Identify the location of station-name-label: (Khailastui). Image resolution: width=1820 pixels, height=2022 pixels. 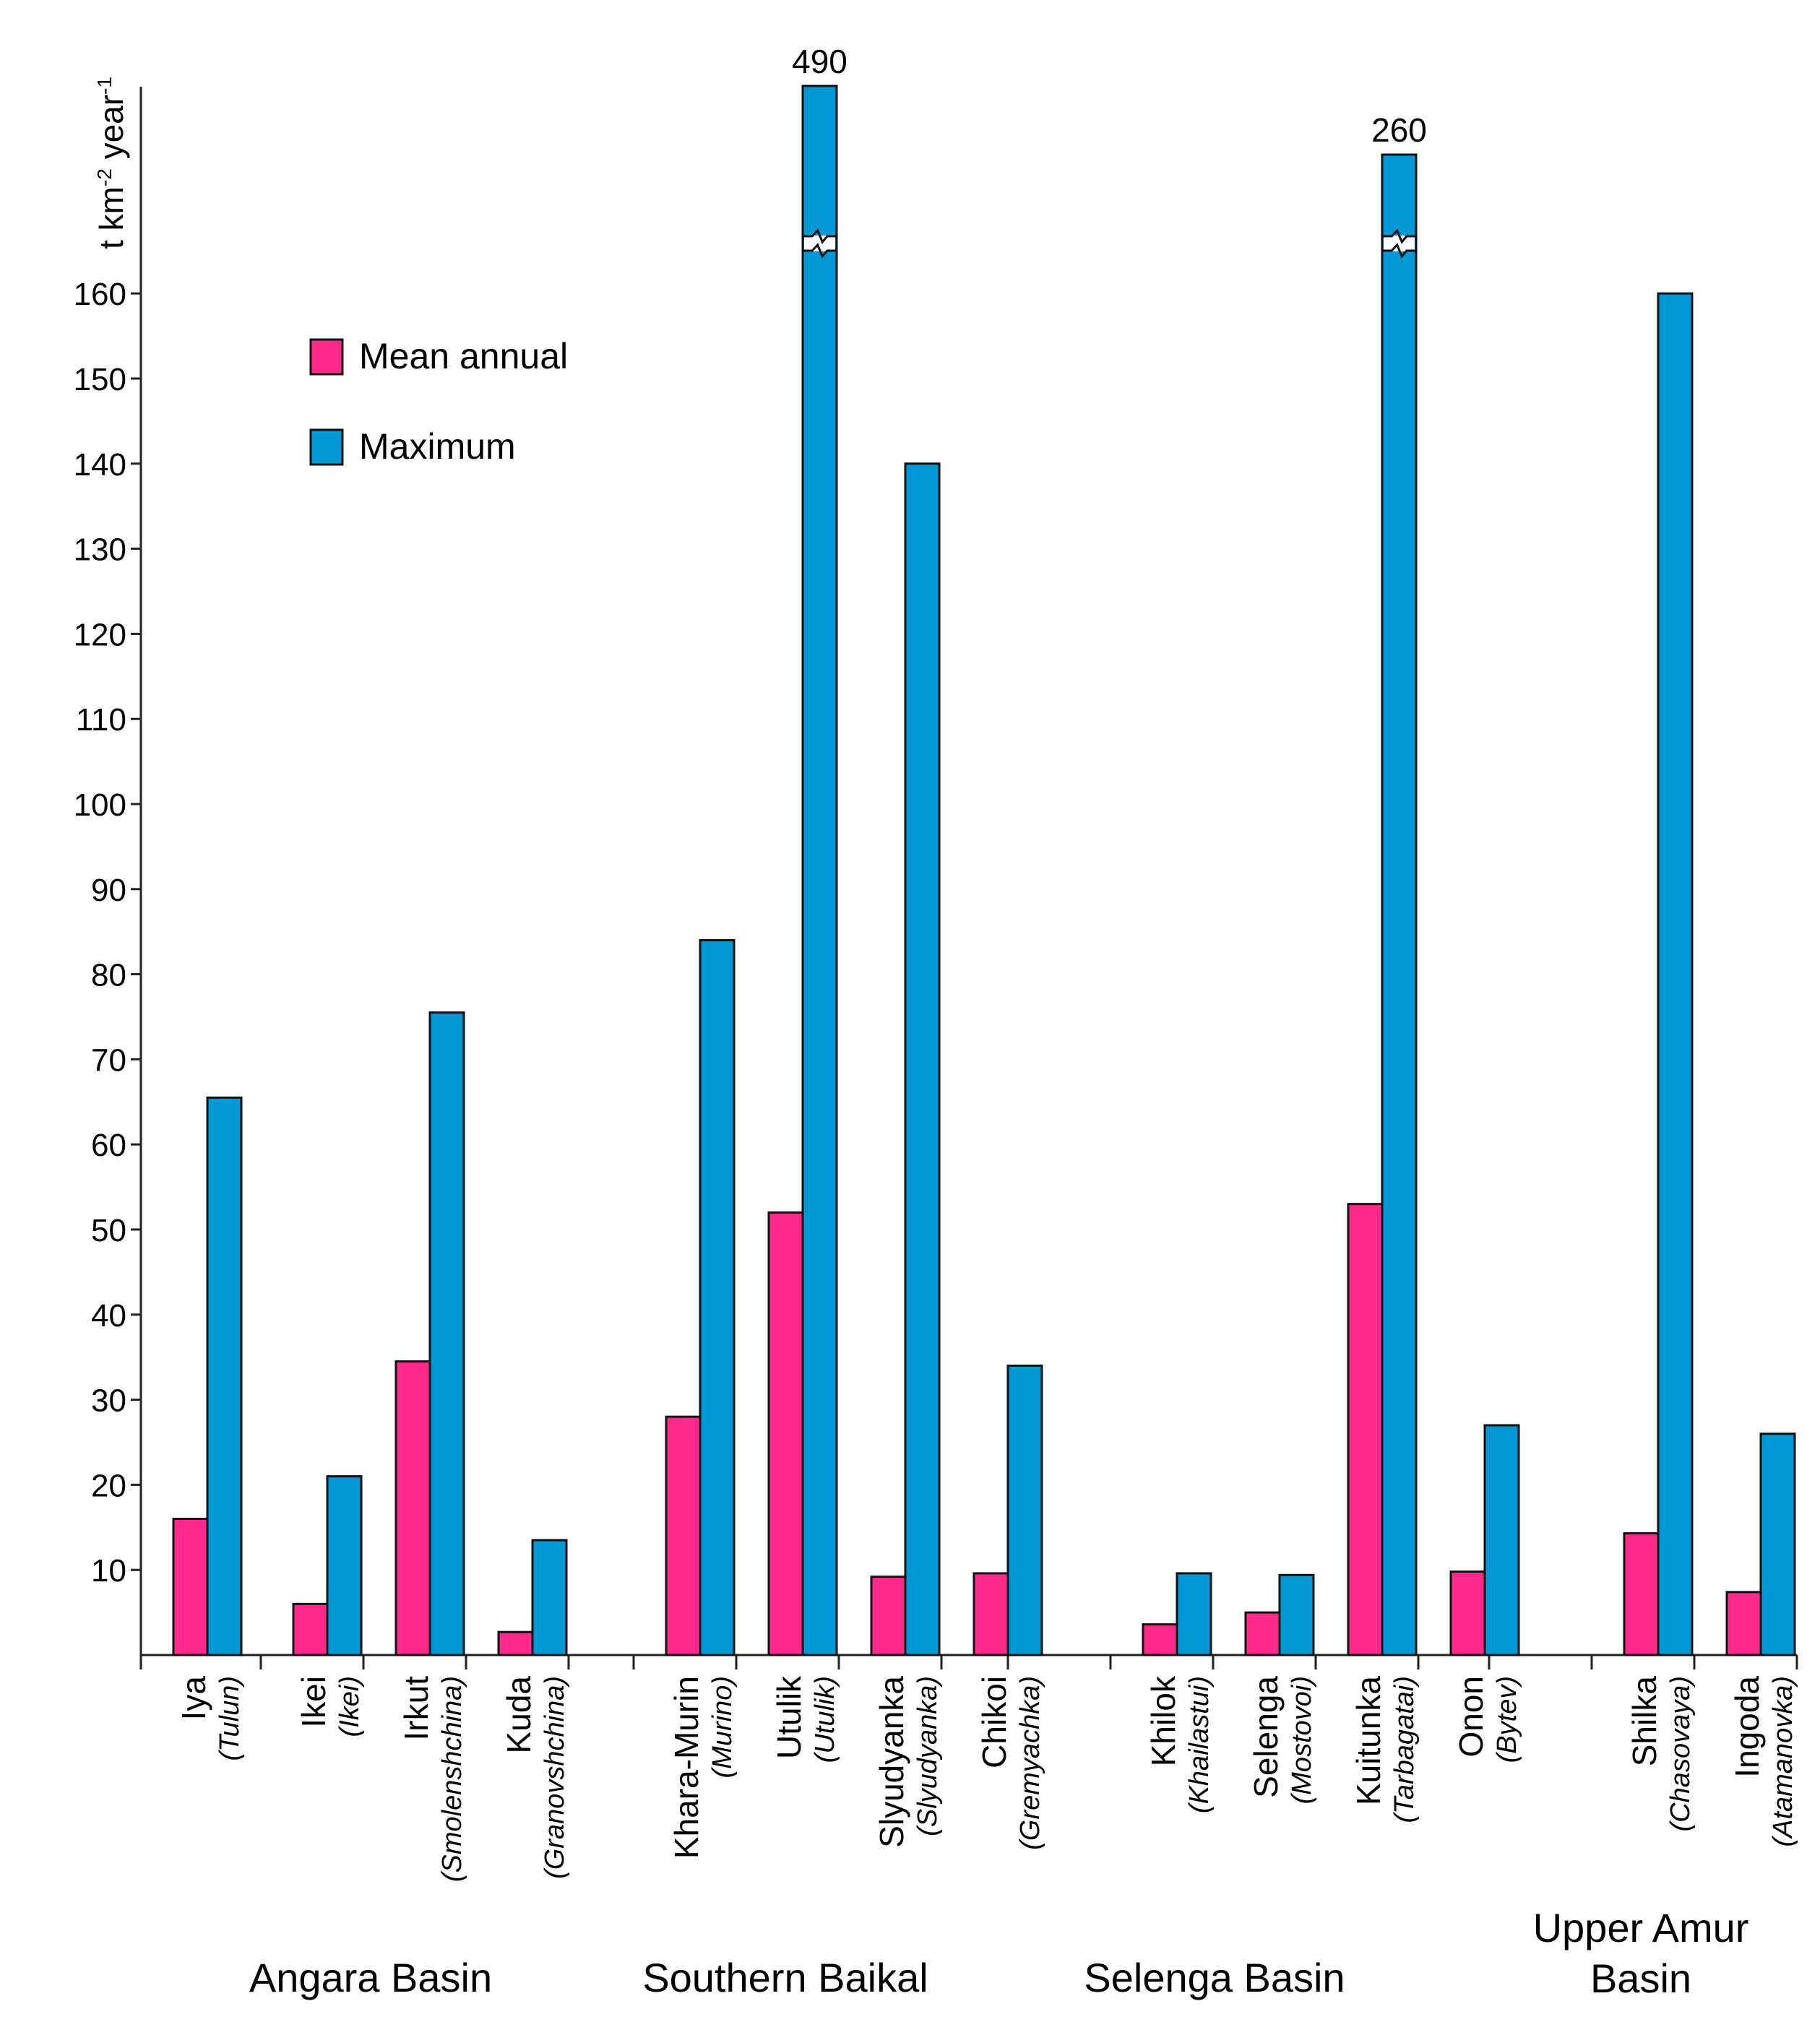
(1199, 1744).